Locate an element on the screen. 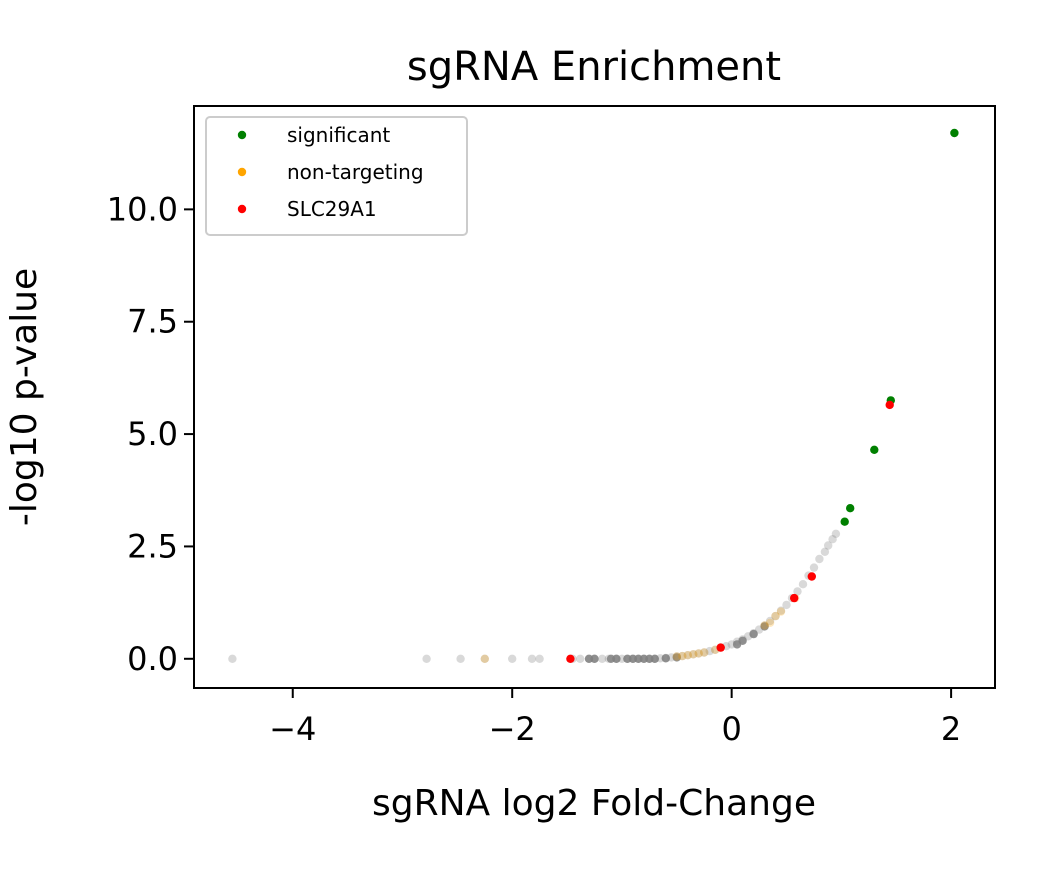 The image size is (1050, 870). legend: significant non-targeting SLC29A1 is located at coordinates (336, 176).